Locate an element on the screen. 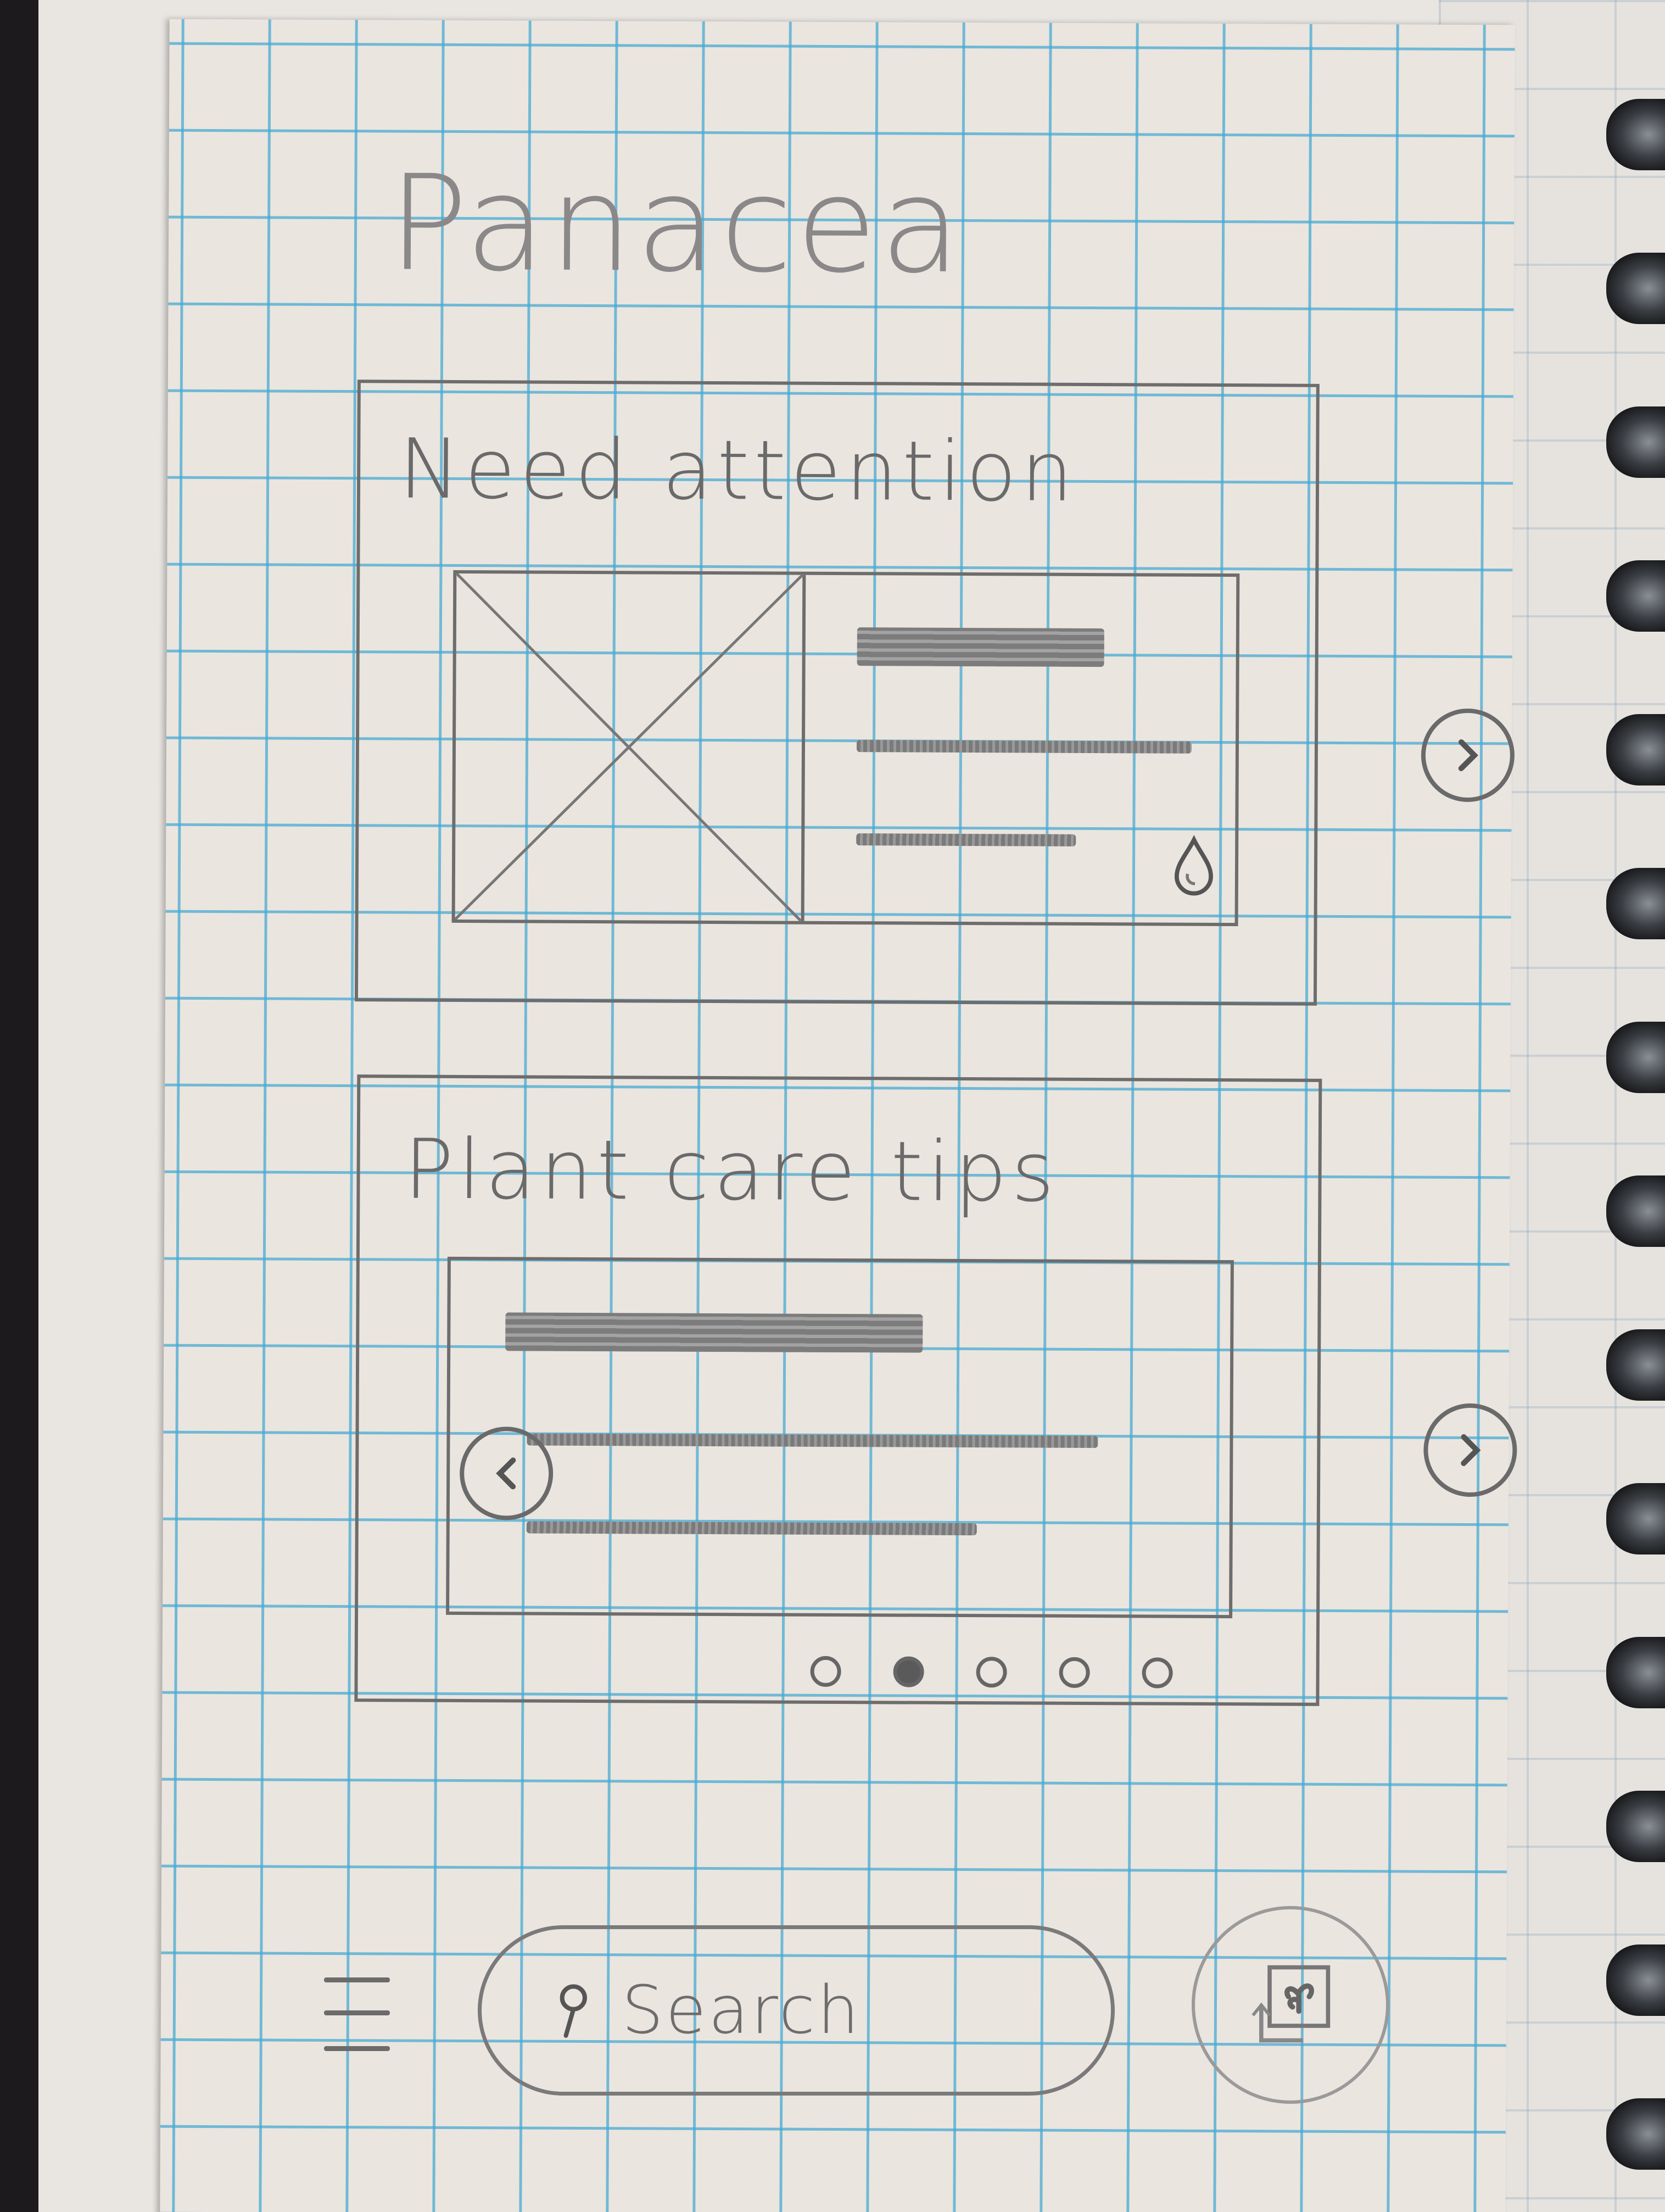 The width and height of the screenshot is (1665, 2212). plant-photo-icon is located at coordinates (1291, 2004).